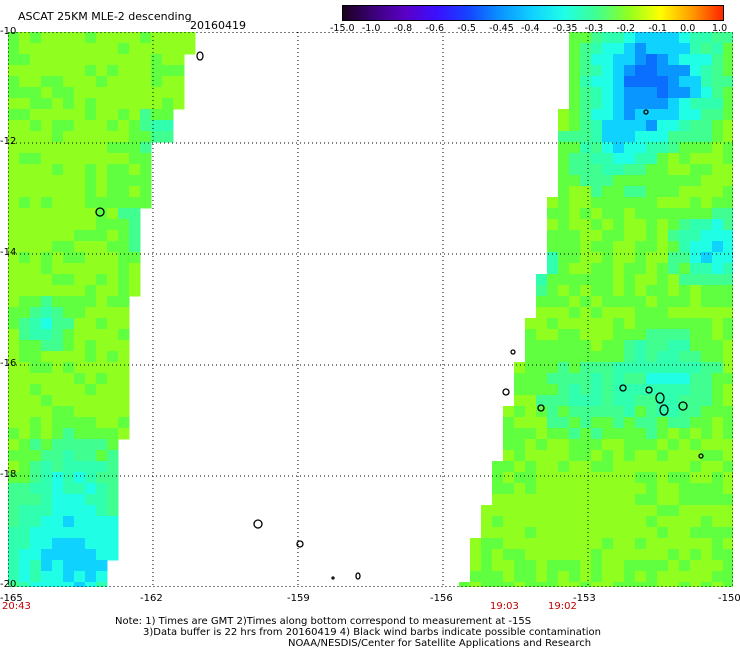 The height and width of the screenshot is (650, 740). Describe the element at coordinates (16, 606) in the screenshot. I see `time-label-left: 20:43` at that location.